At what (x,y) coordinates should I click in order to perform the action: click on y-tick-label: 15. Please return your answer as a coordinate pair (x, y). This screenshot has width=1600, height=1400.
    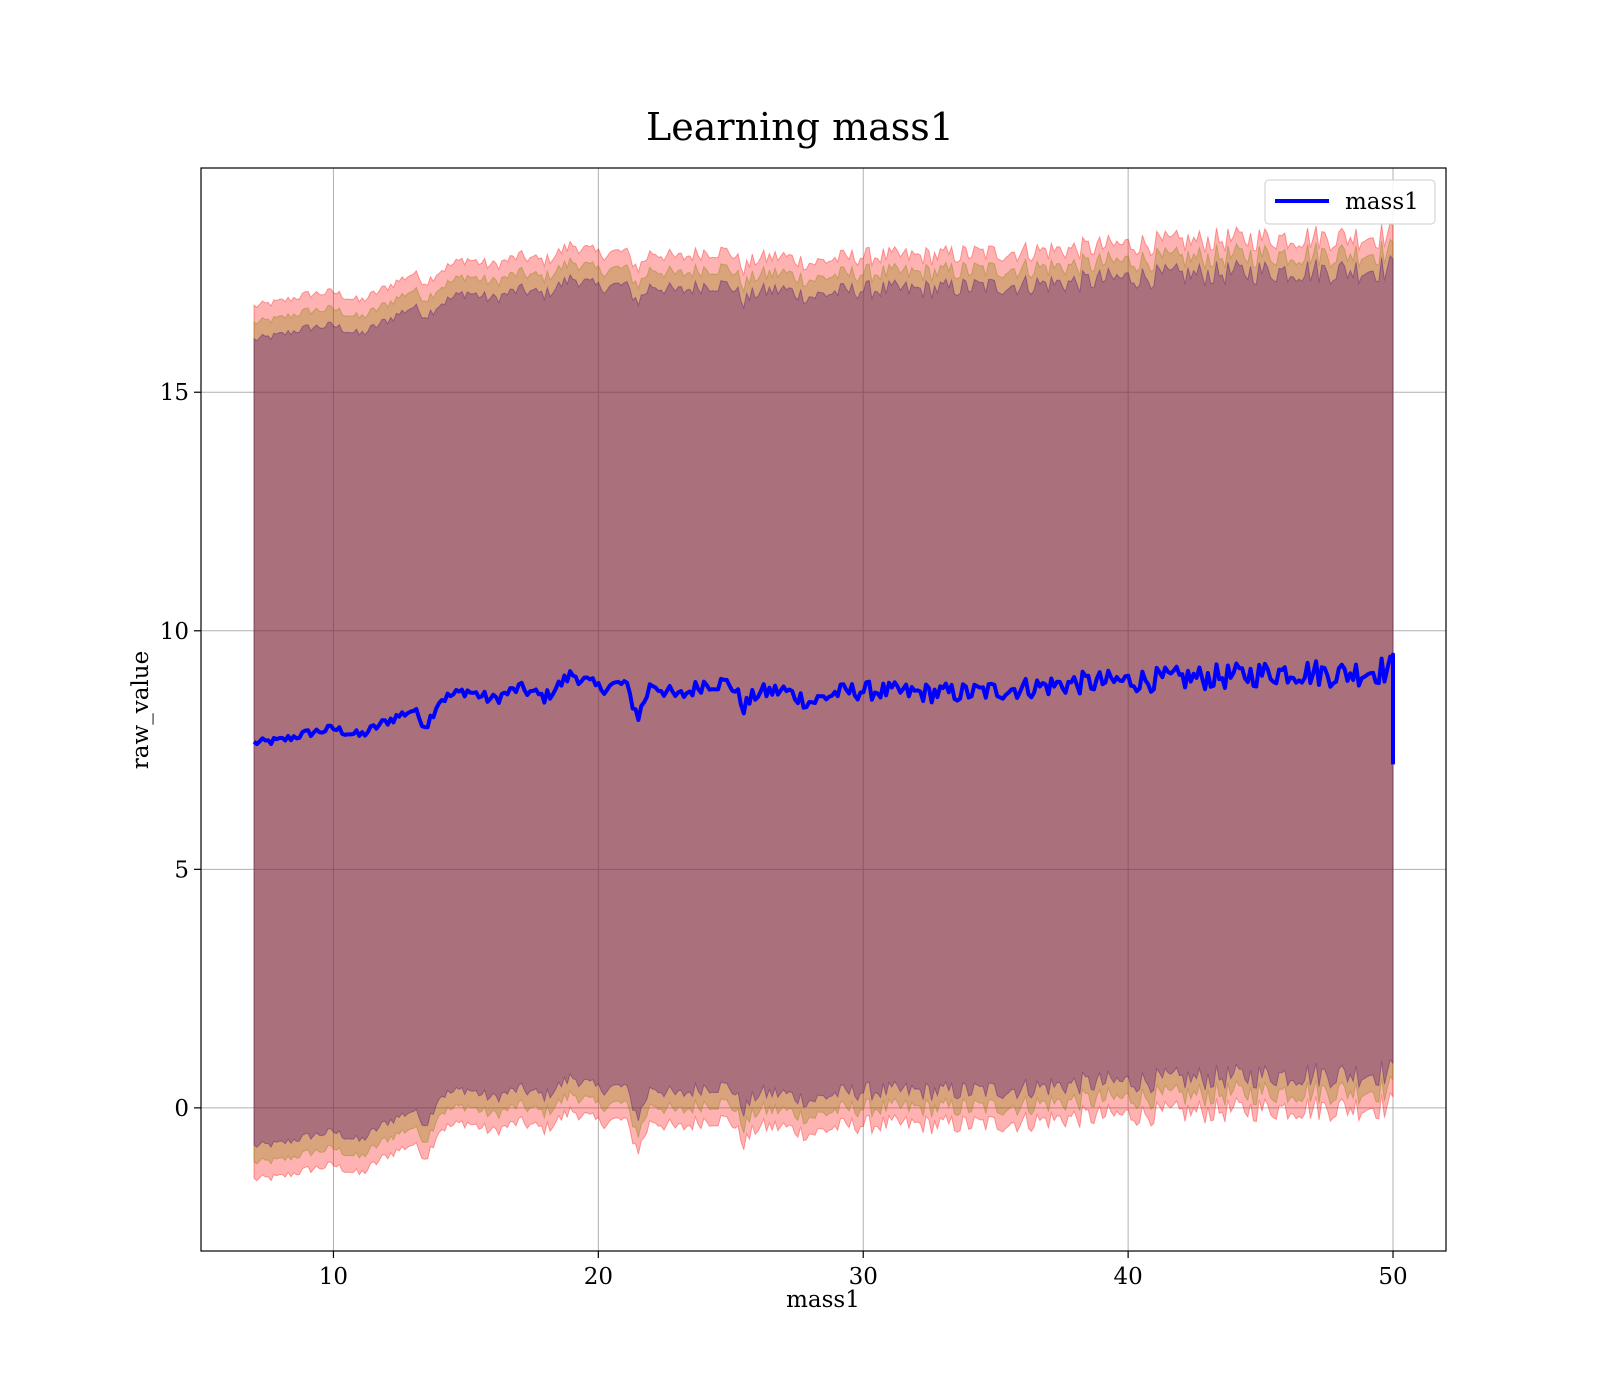
    Looking at the image, I should click on (174, 393).